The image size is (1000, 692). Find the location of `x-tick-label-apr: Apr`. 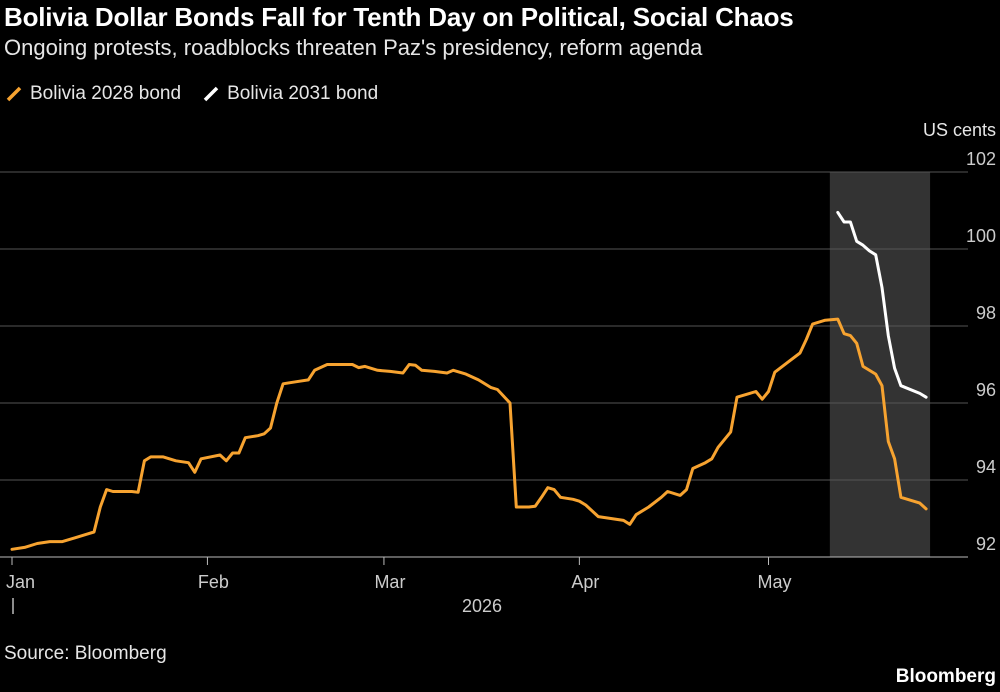

x-tick-label-apr: Apr is located at coordinates (585, 582).